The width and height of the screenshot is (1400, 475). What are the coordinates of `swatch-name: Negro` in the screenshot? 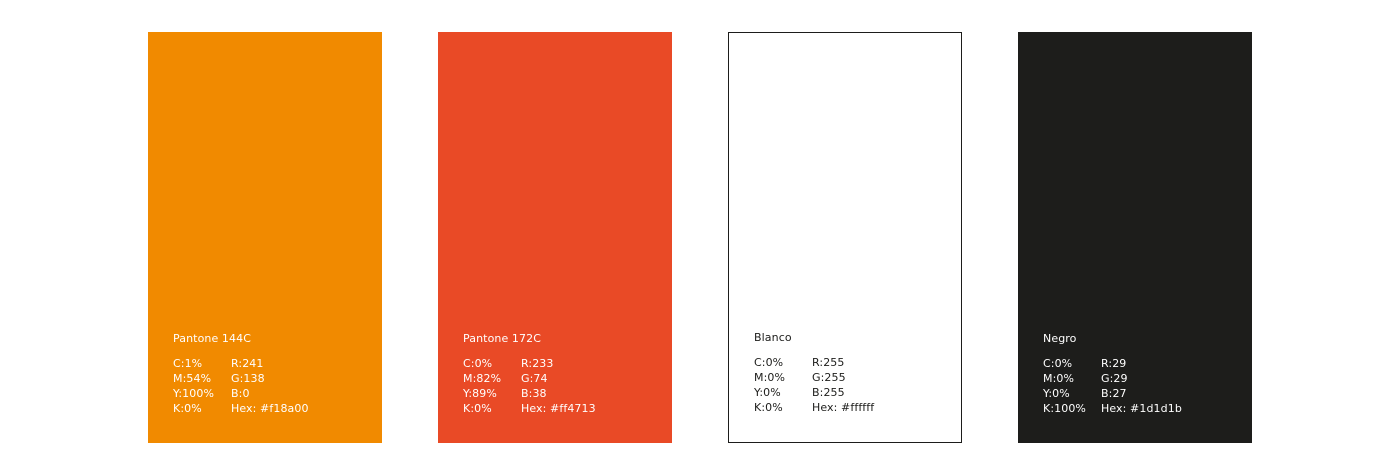 It's located at (1060, 338).